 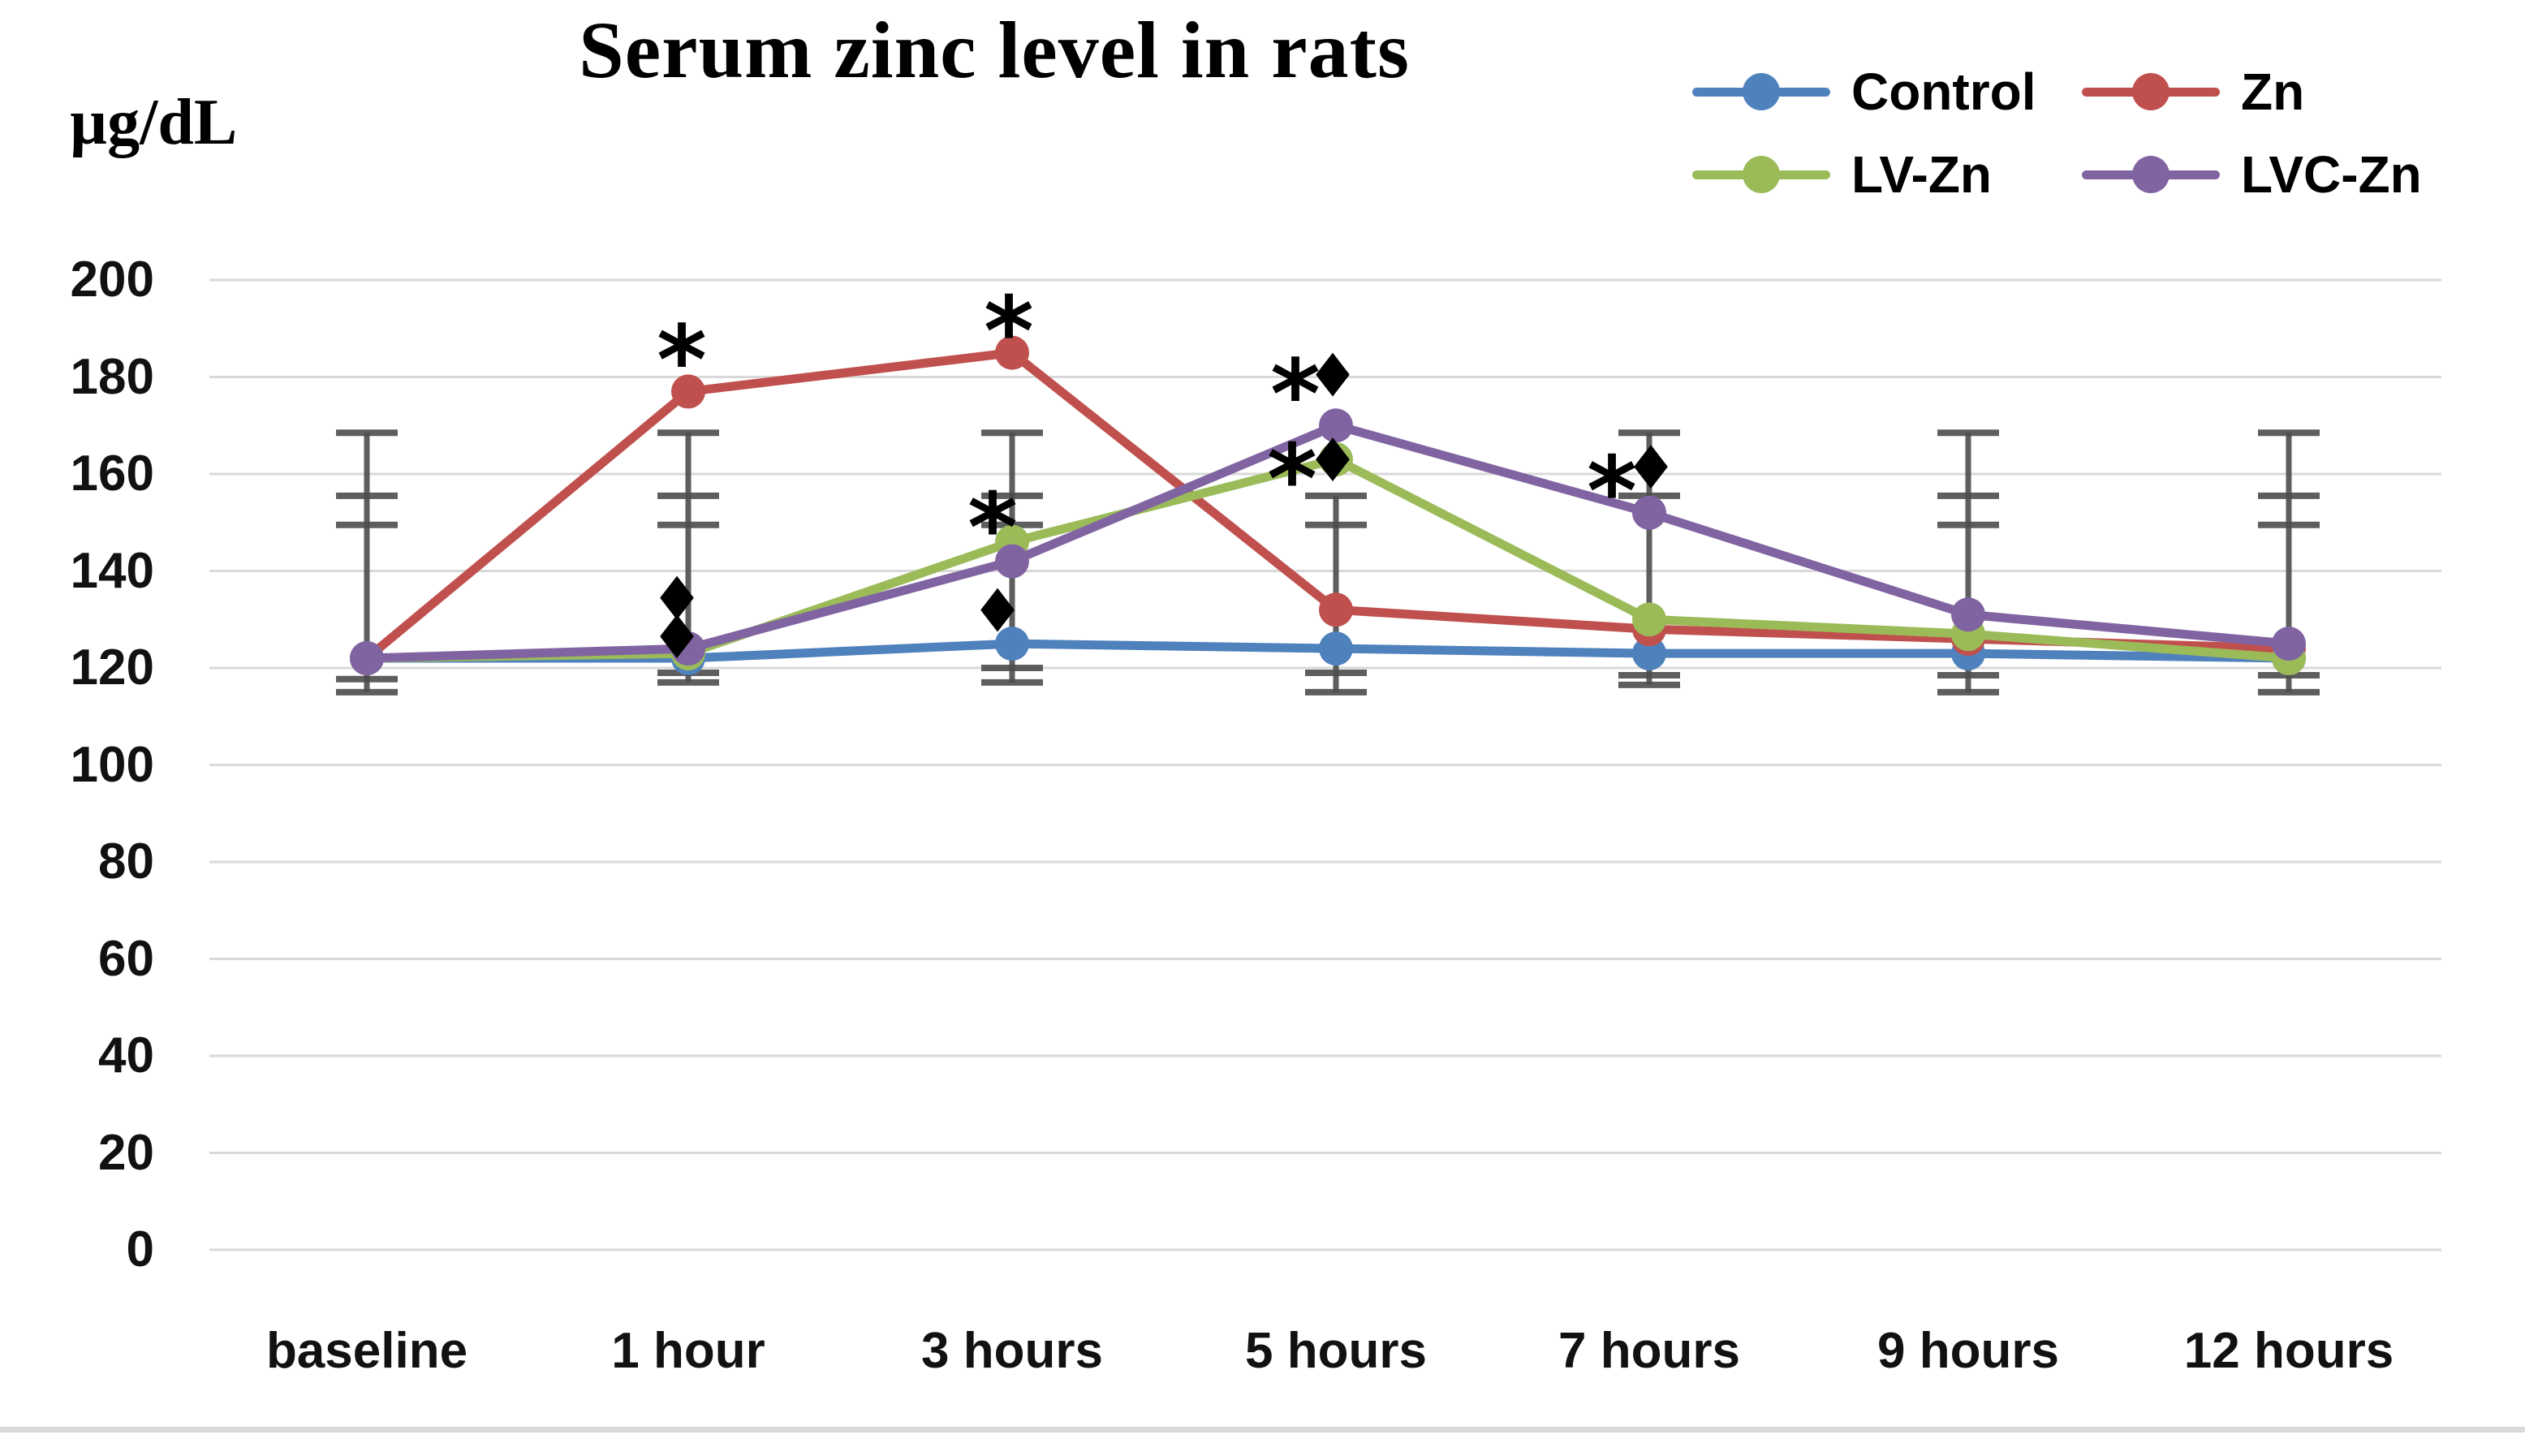 I want to click on legend-item-lvc-zn: LVC-Zn, so click(x=2252, y=175).